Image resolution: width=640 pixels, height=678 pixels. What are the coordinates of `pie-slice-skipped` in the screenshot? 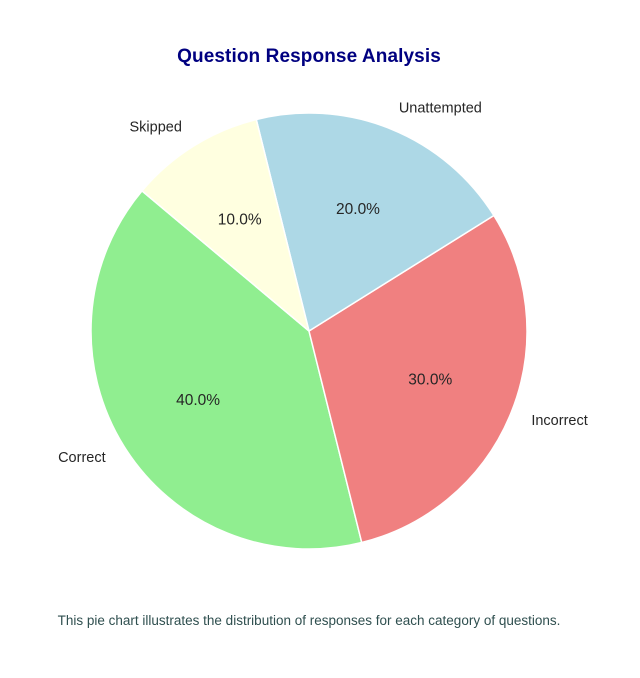 It's located at (225, 225).